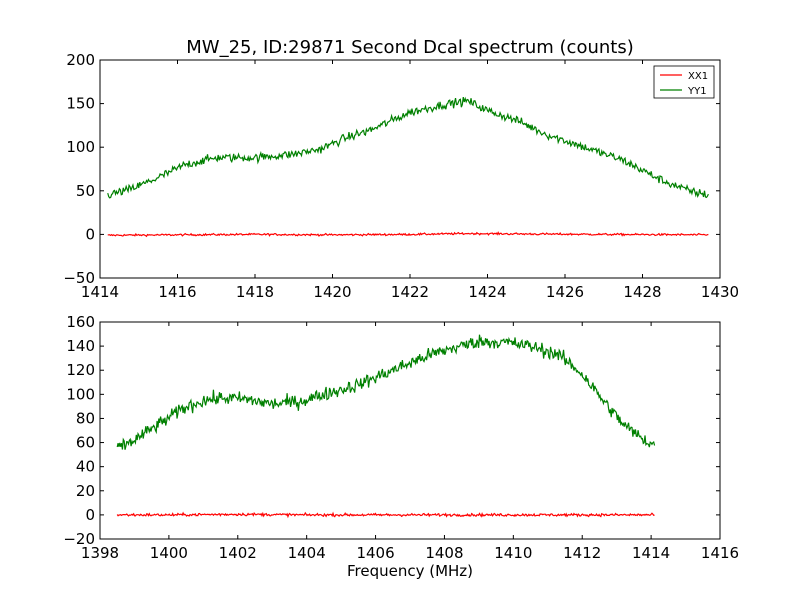 The width and height of the screenshot is (800, 600). What do you see at coordinates (582, 553) in the screenshot?
I see `x-tick-label: 1412` at bounding box center [582, 553].